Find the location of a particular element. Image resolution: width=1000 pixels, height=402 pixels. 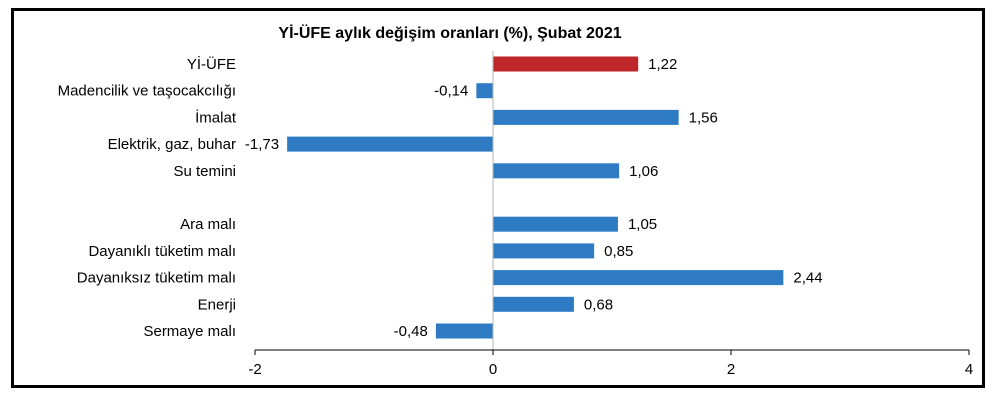

x-tick-label-4: 4 is located at coordinates (969, 369).